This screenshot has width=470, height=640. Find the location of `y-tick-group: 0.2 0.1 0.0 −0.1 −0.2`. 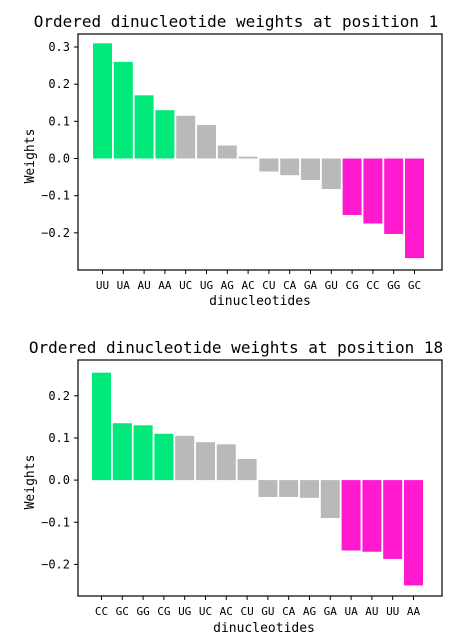

y-tick-group: 0.2 0.1 0.0 −0.1 −0.2 is located at coordinates (59, 480).